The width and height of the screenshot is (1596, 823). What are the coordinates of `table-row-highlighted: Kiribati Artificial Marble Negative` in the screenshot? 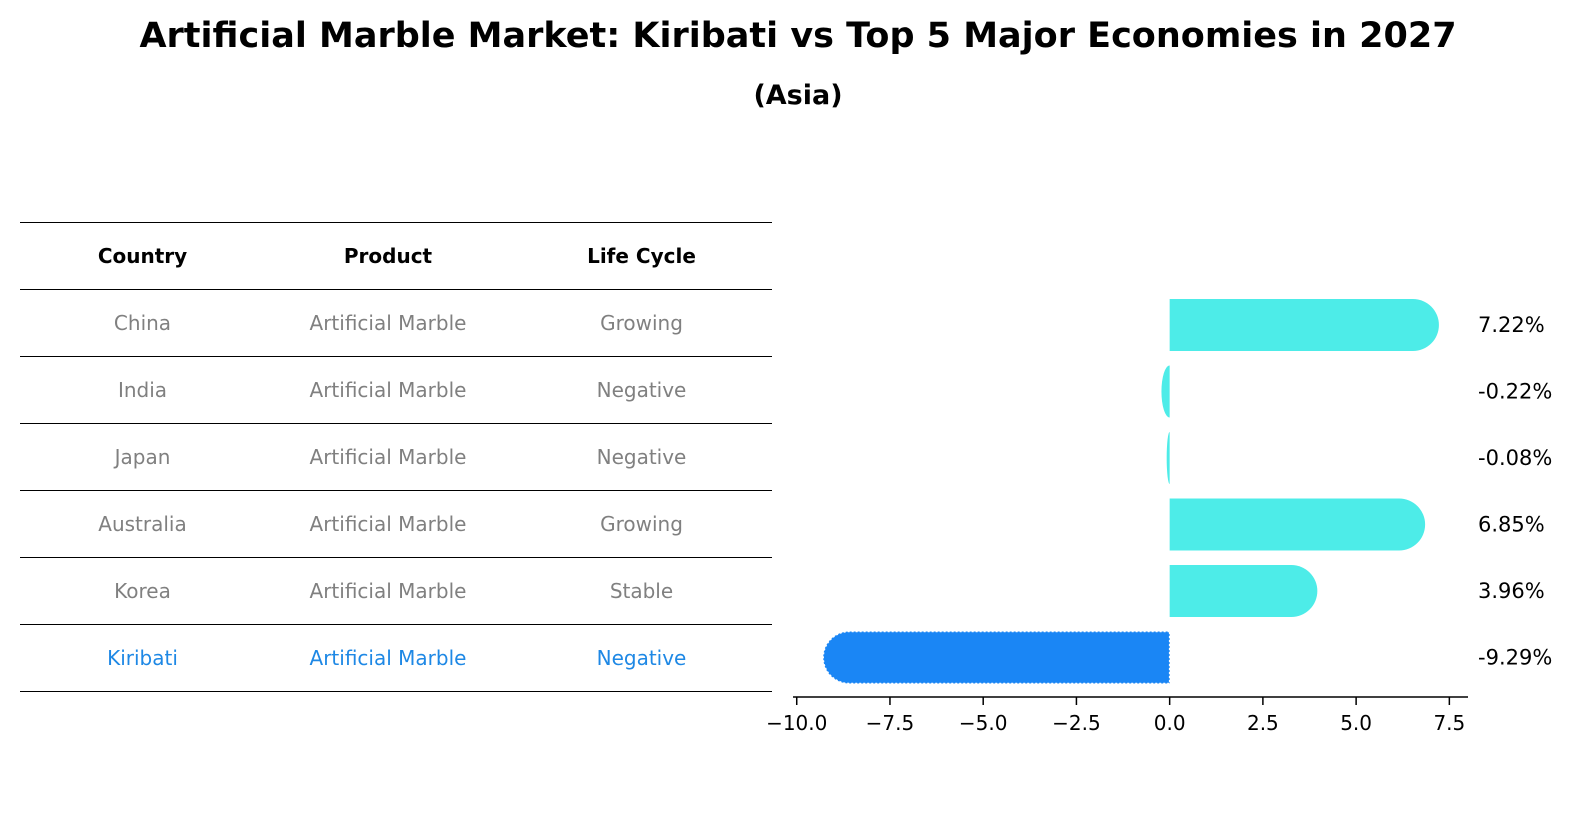 It's located at (396, 658).